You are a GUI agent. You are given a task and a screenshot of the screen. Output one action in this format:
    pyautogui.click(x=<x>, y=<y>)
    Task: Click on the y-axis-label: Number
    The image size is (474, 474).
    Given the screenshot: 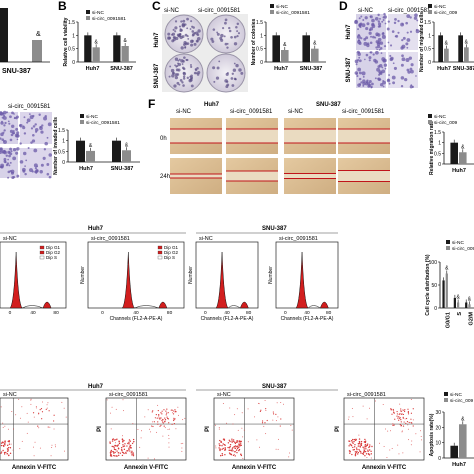 What is the action you would take?
    pyautogui.click(x=191, y=275)
    